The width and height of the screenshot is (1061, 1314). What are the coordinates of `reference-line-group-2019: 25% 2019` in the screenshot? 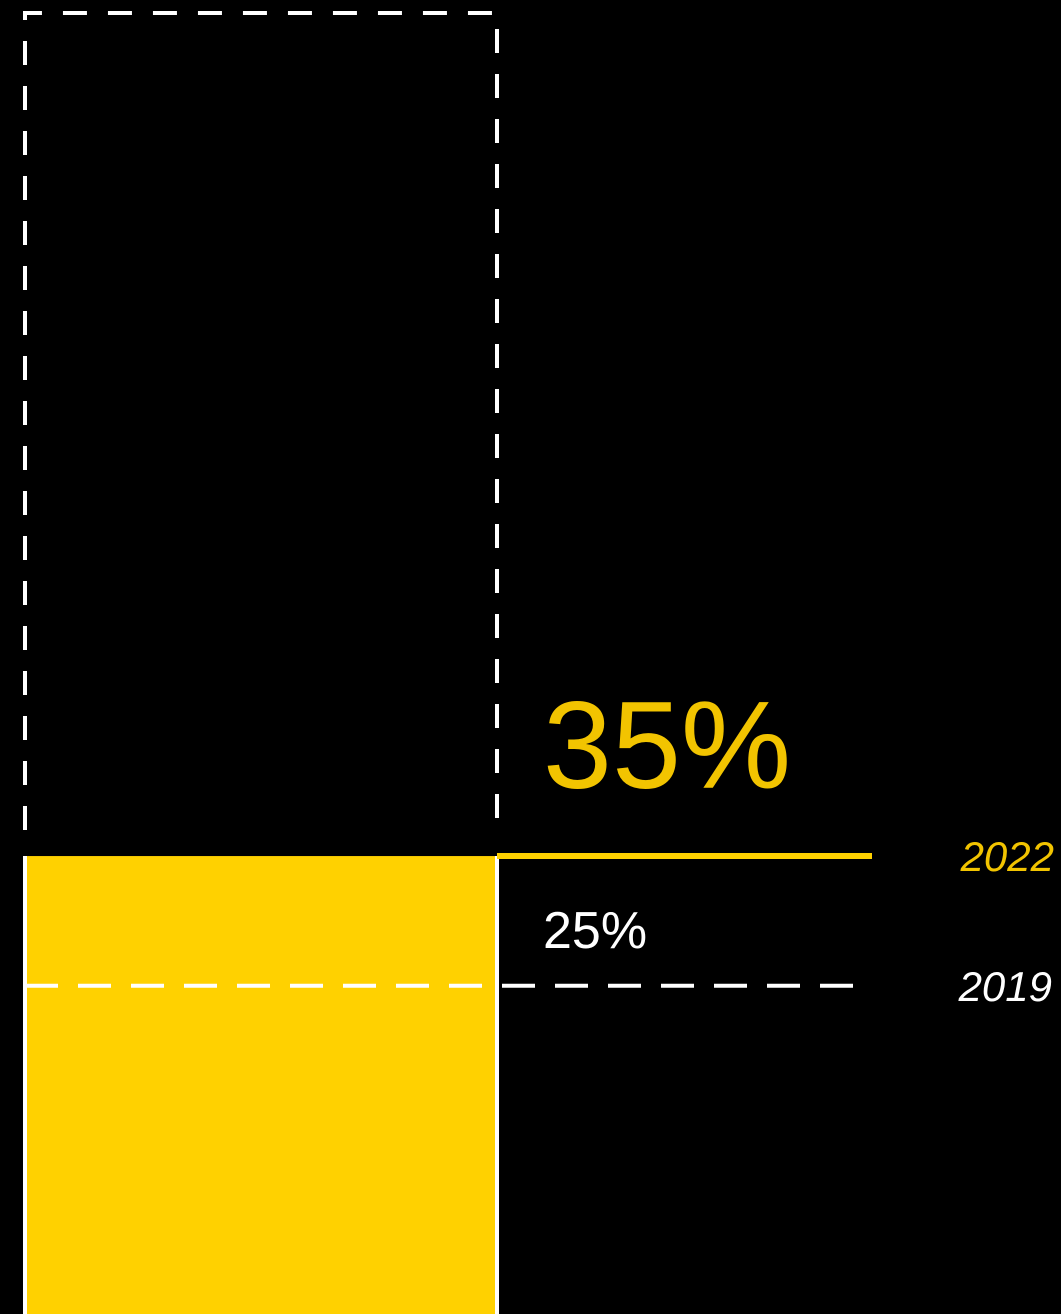 It's located at (538, 956).